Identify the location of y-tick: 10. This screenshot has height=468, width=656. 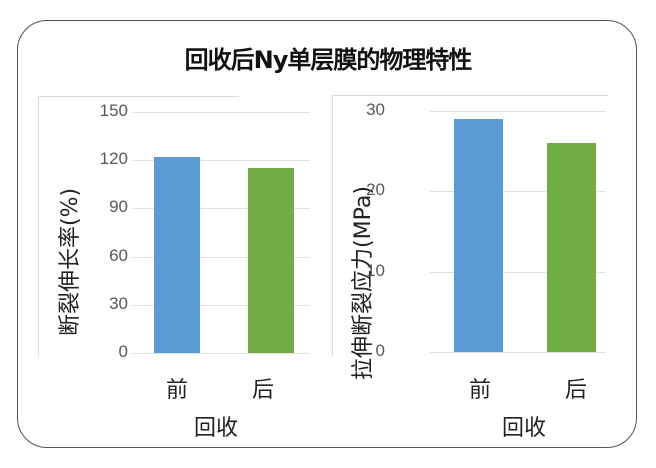
(375, 270).